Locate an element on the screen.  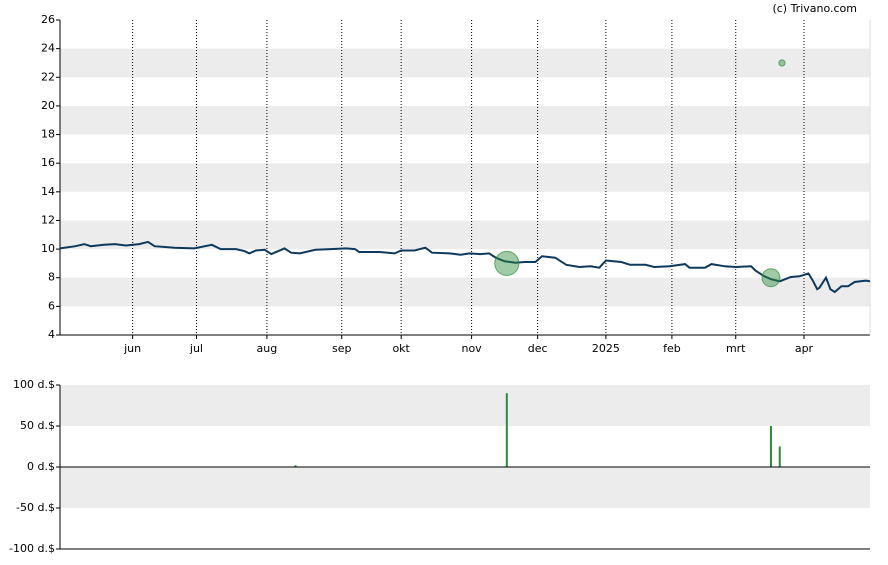
x-tick-label: okt is located at coordinates (401, 348).